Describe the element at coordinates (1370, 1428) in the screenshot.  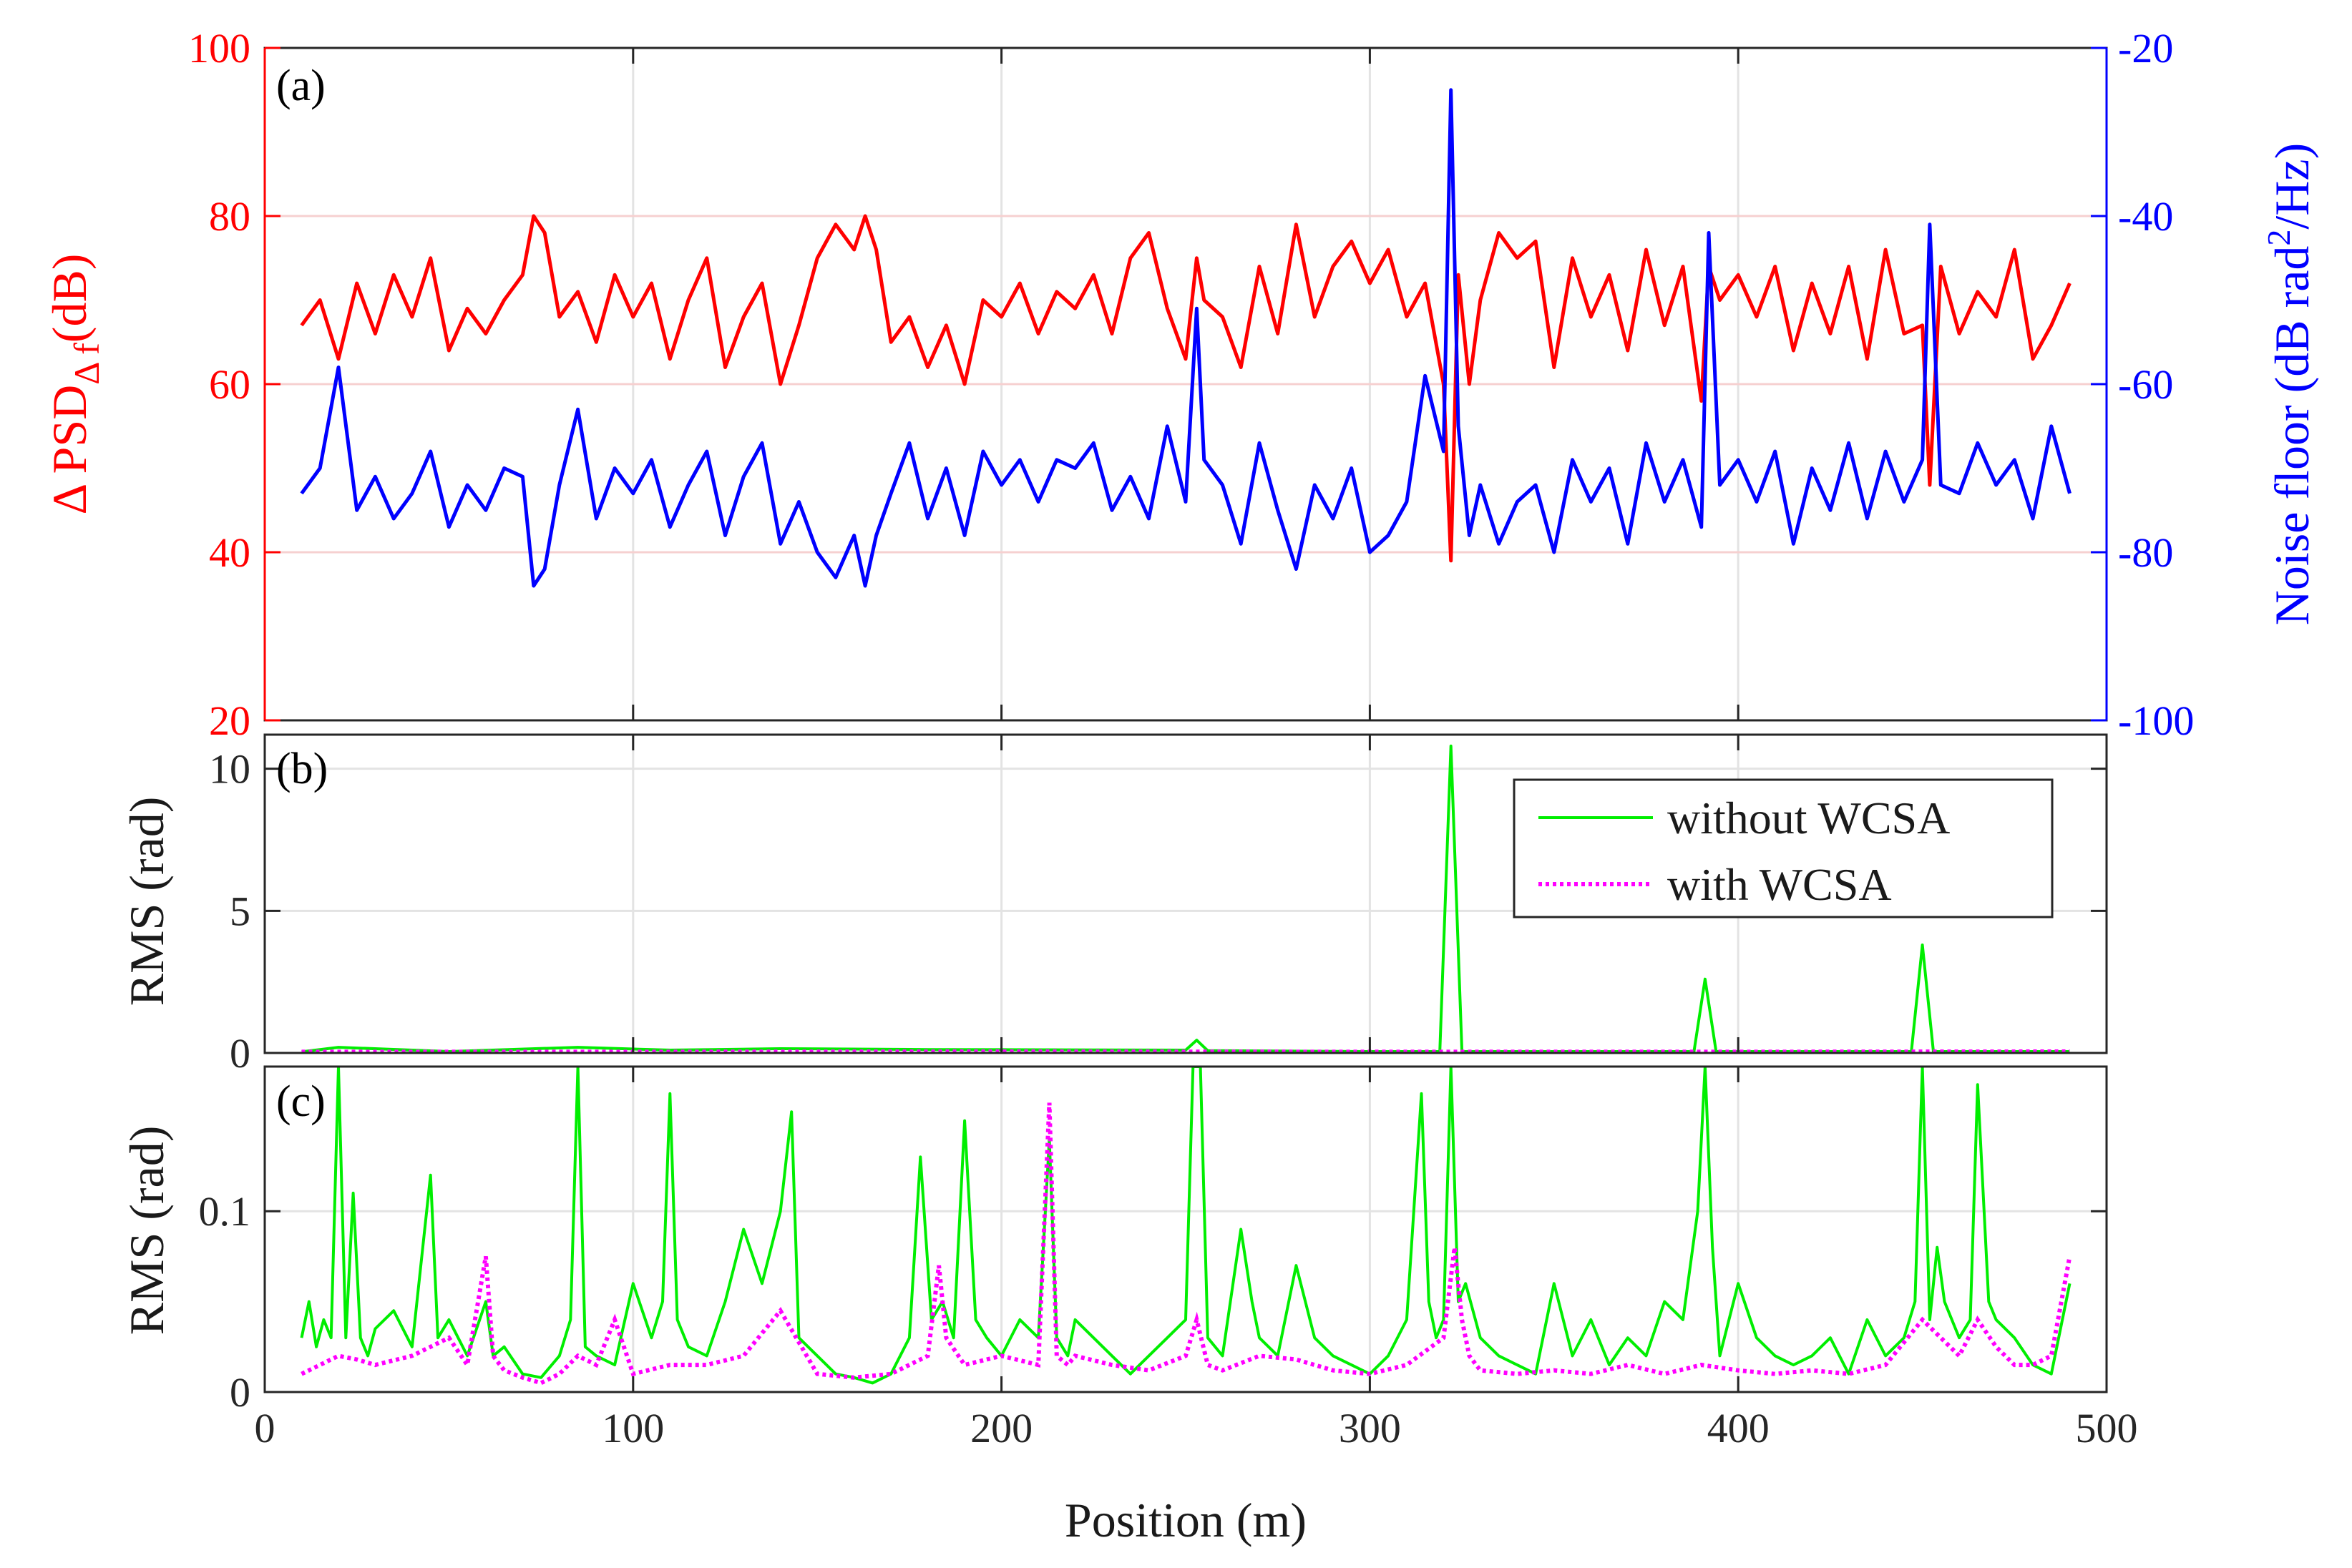
I see `x-tick-label-300: 300` at that location.